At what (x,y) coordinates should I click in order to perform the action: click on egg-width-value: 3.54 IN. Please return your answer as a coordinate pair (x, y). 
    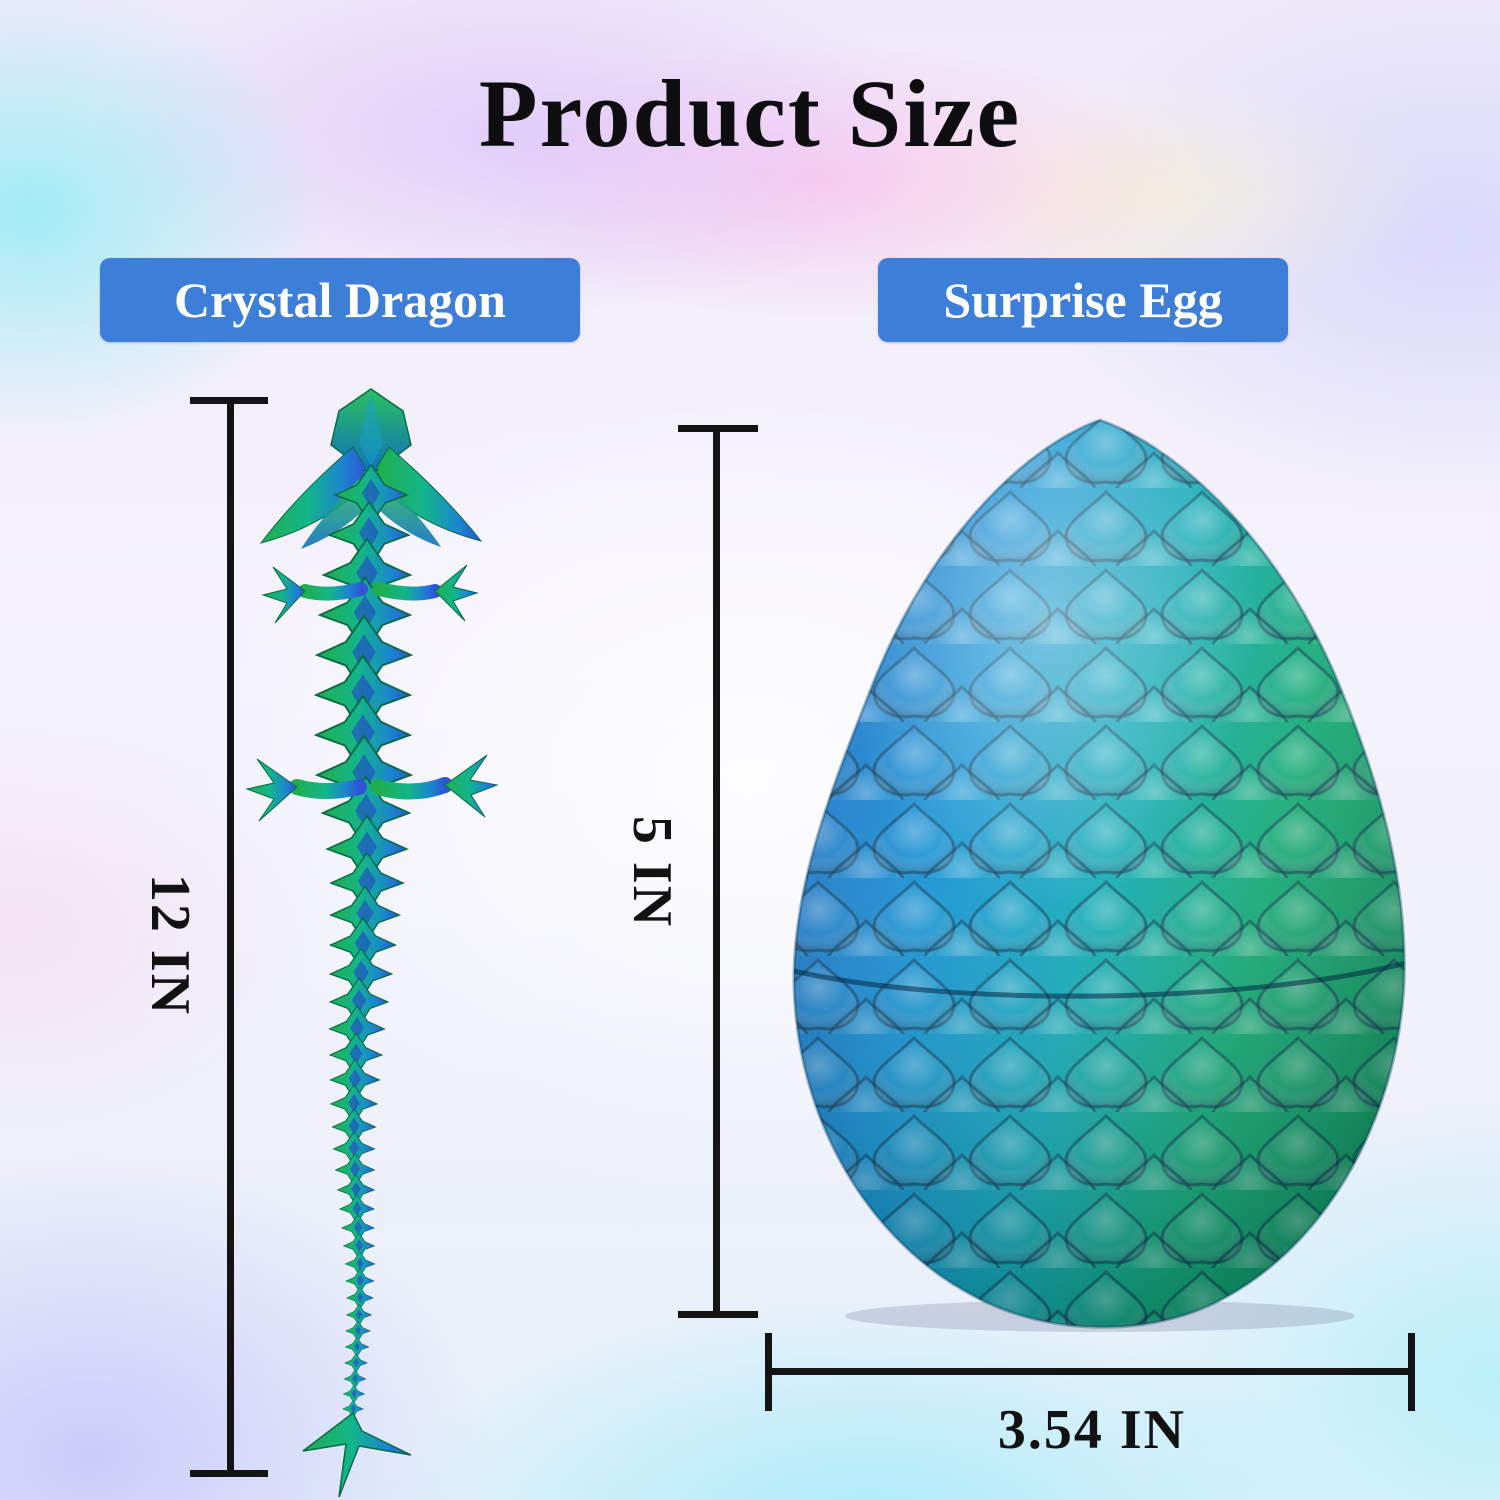
    Looking at the image, I should click on (1092, 1430).